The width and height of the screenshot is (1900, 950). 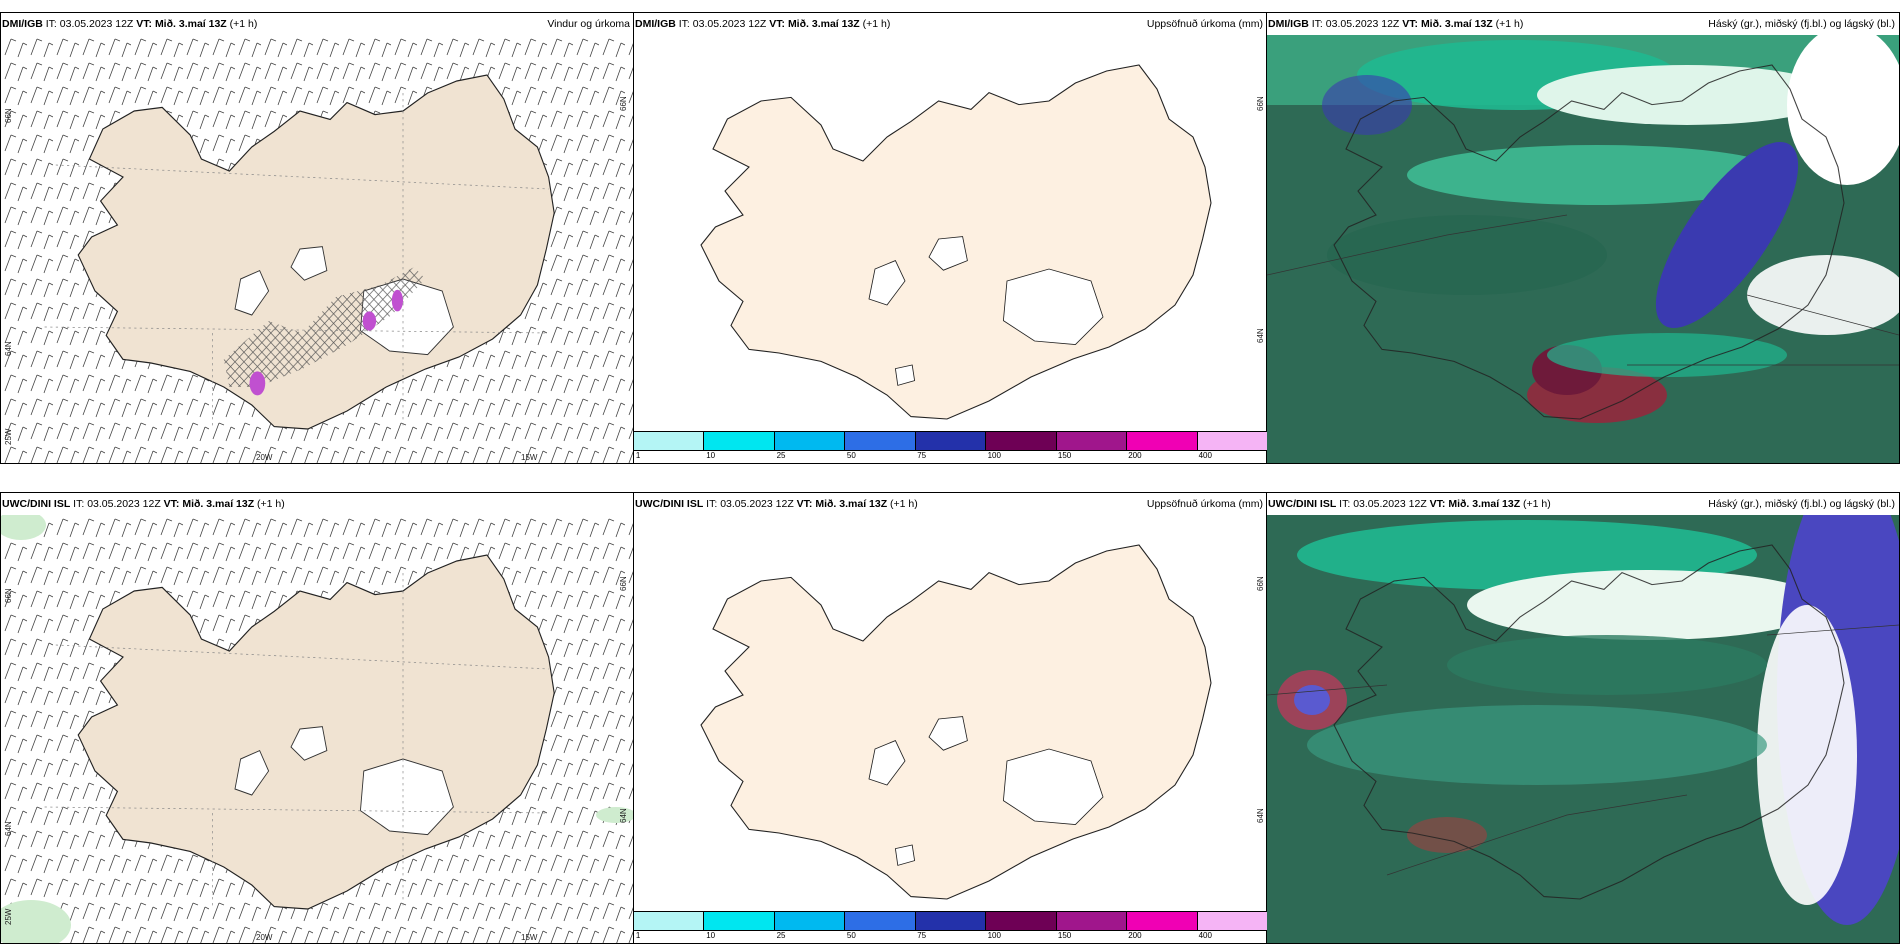 I want to click on lon-label-15: 15W, so click(x=529, y=457).